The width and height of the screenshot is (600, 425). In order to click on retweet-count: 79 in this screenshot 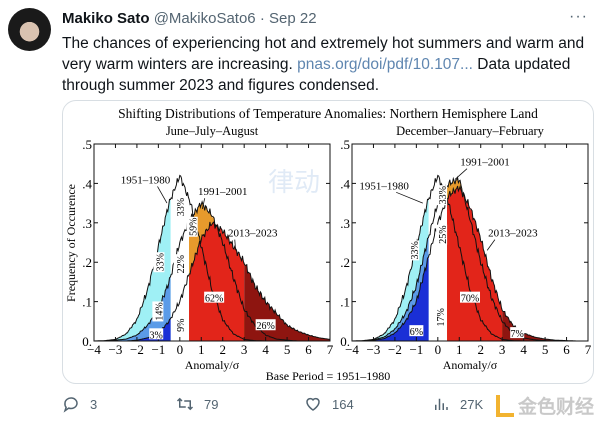, I will do `click(211, 404)`.